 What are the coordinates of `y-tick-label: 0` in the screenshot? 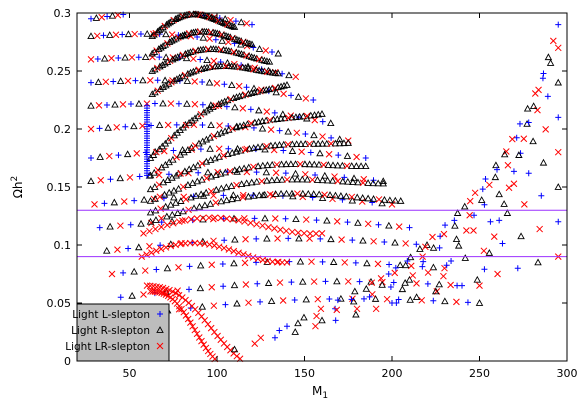 It's located at (67, 361).